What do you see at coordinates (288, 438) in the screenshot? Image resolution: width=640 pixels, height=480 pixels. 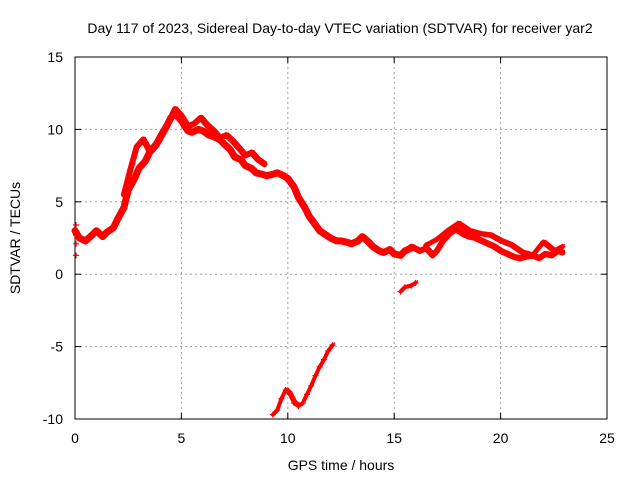 I see `x-tick-label: 10` at bounding box center [288, 438].